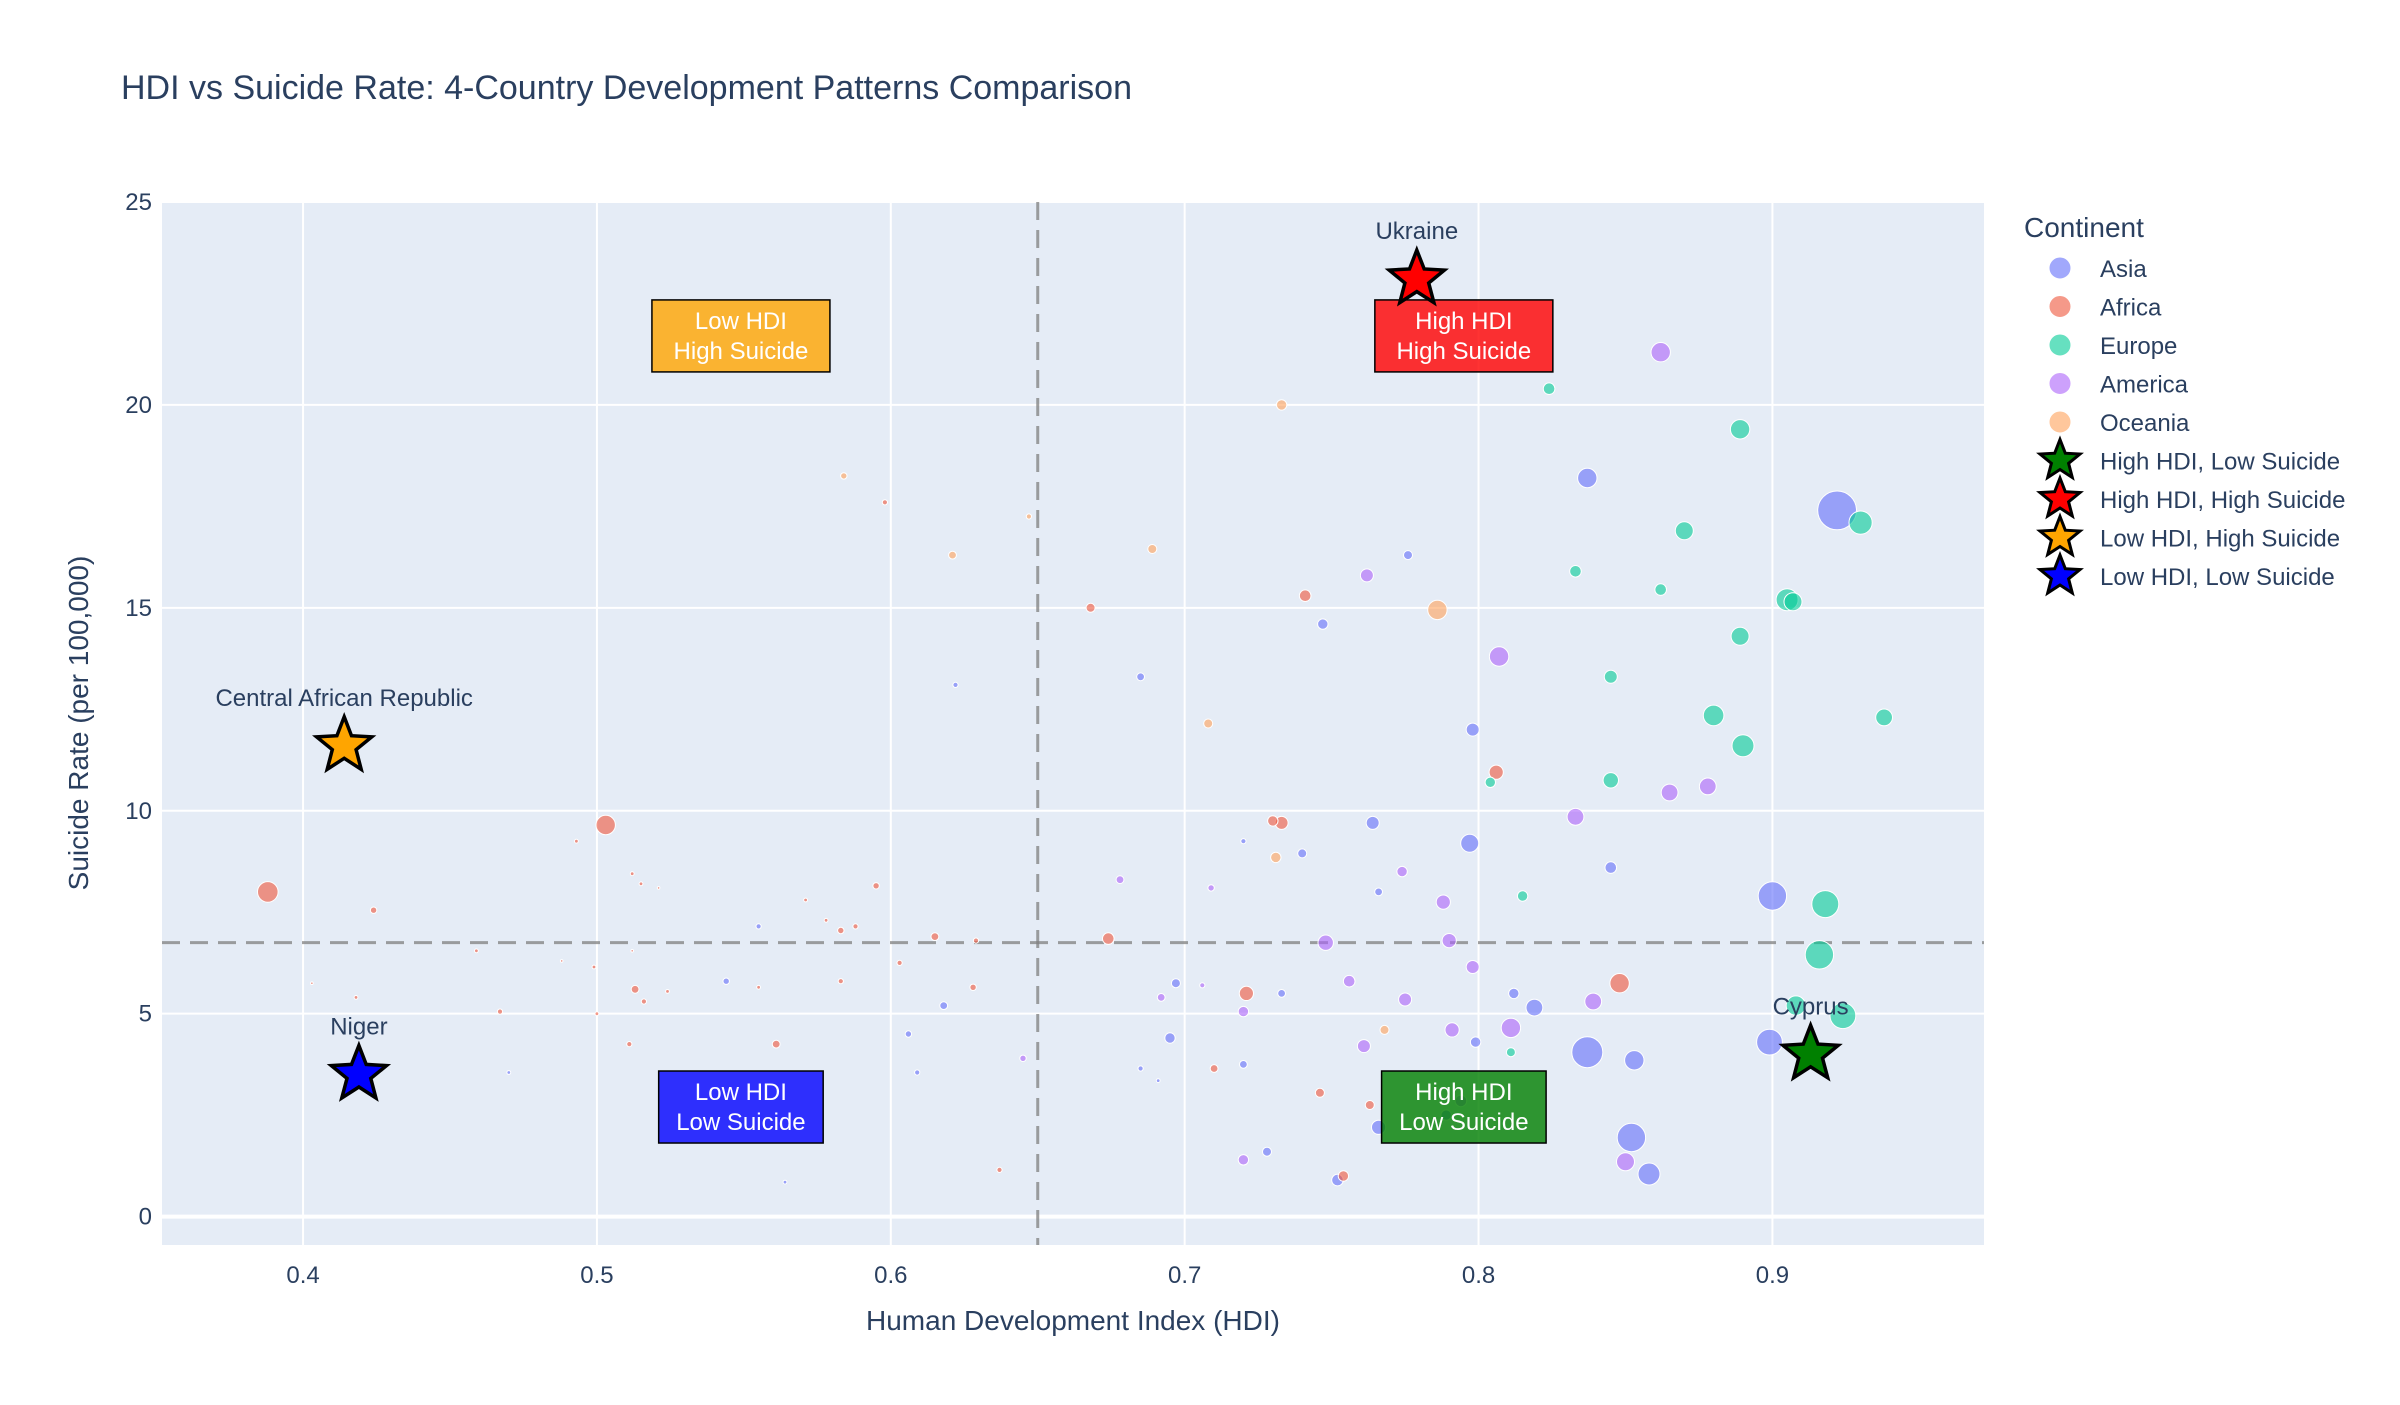 Image resolution: width=2400 pixels, height=1405 pixels. I want to click on x-tick-label: 0.6, so click(890, 1275).